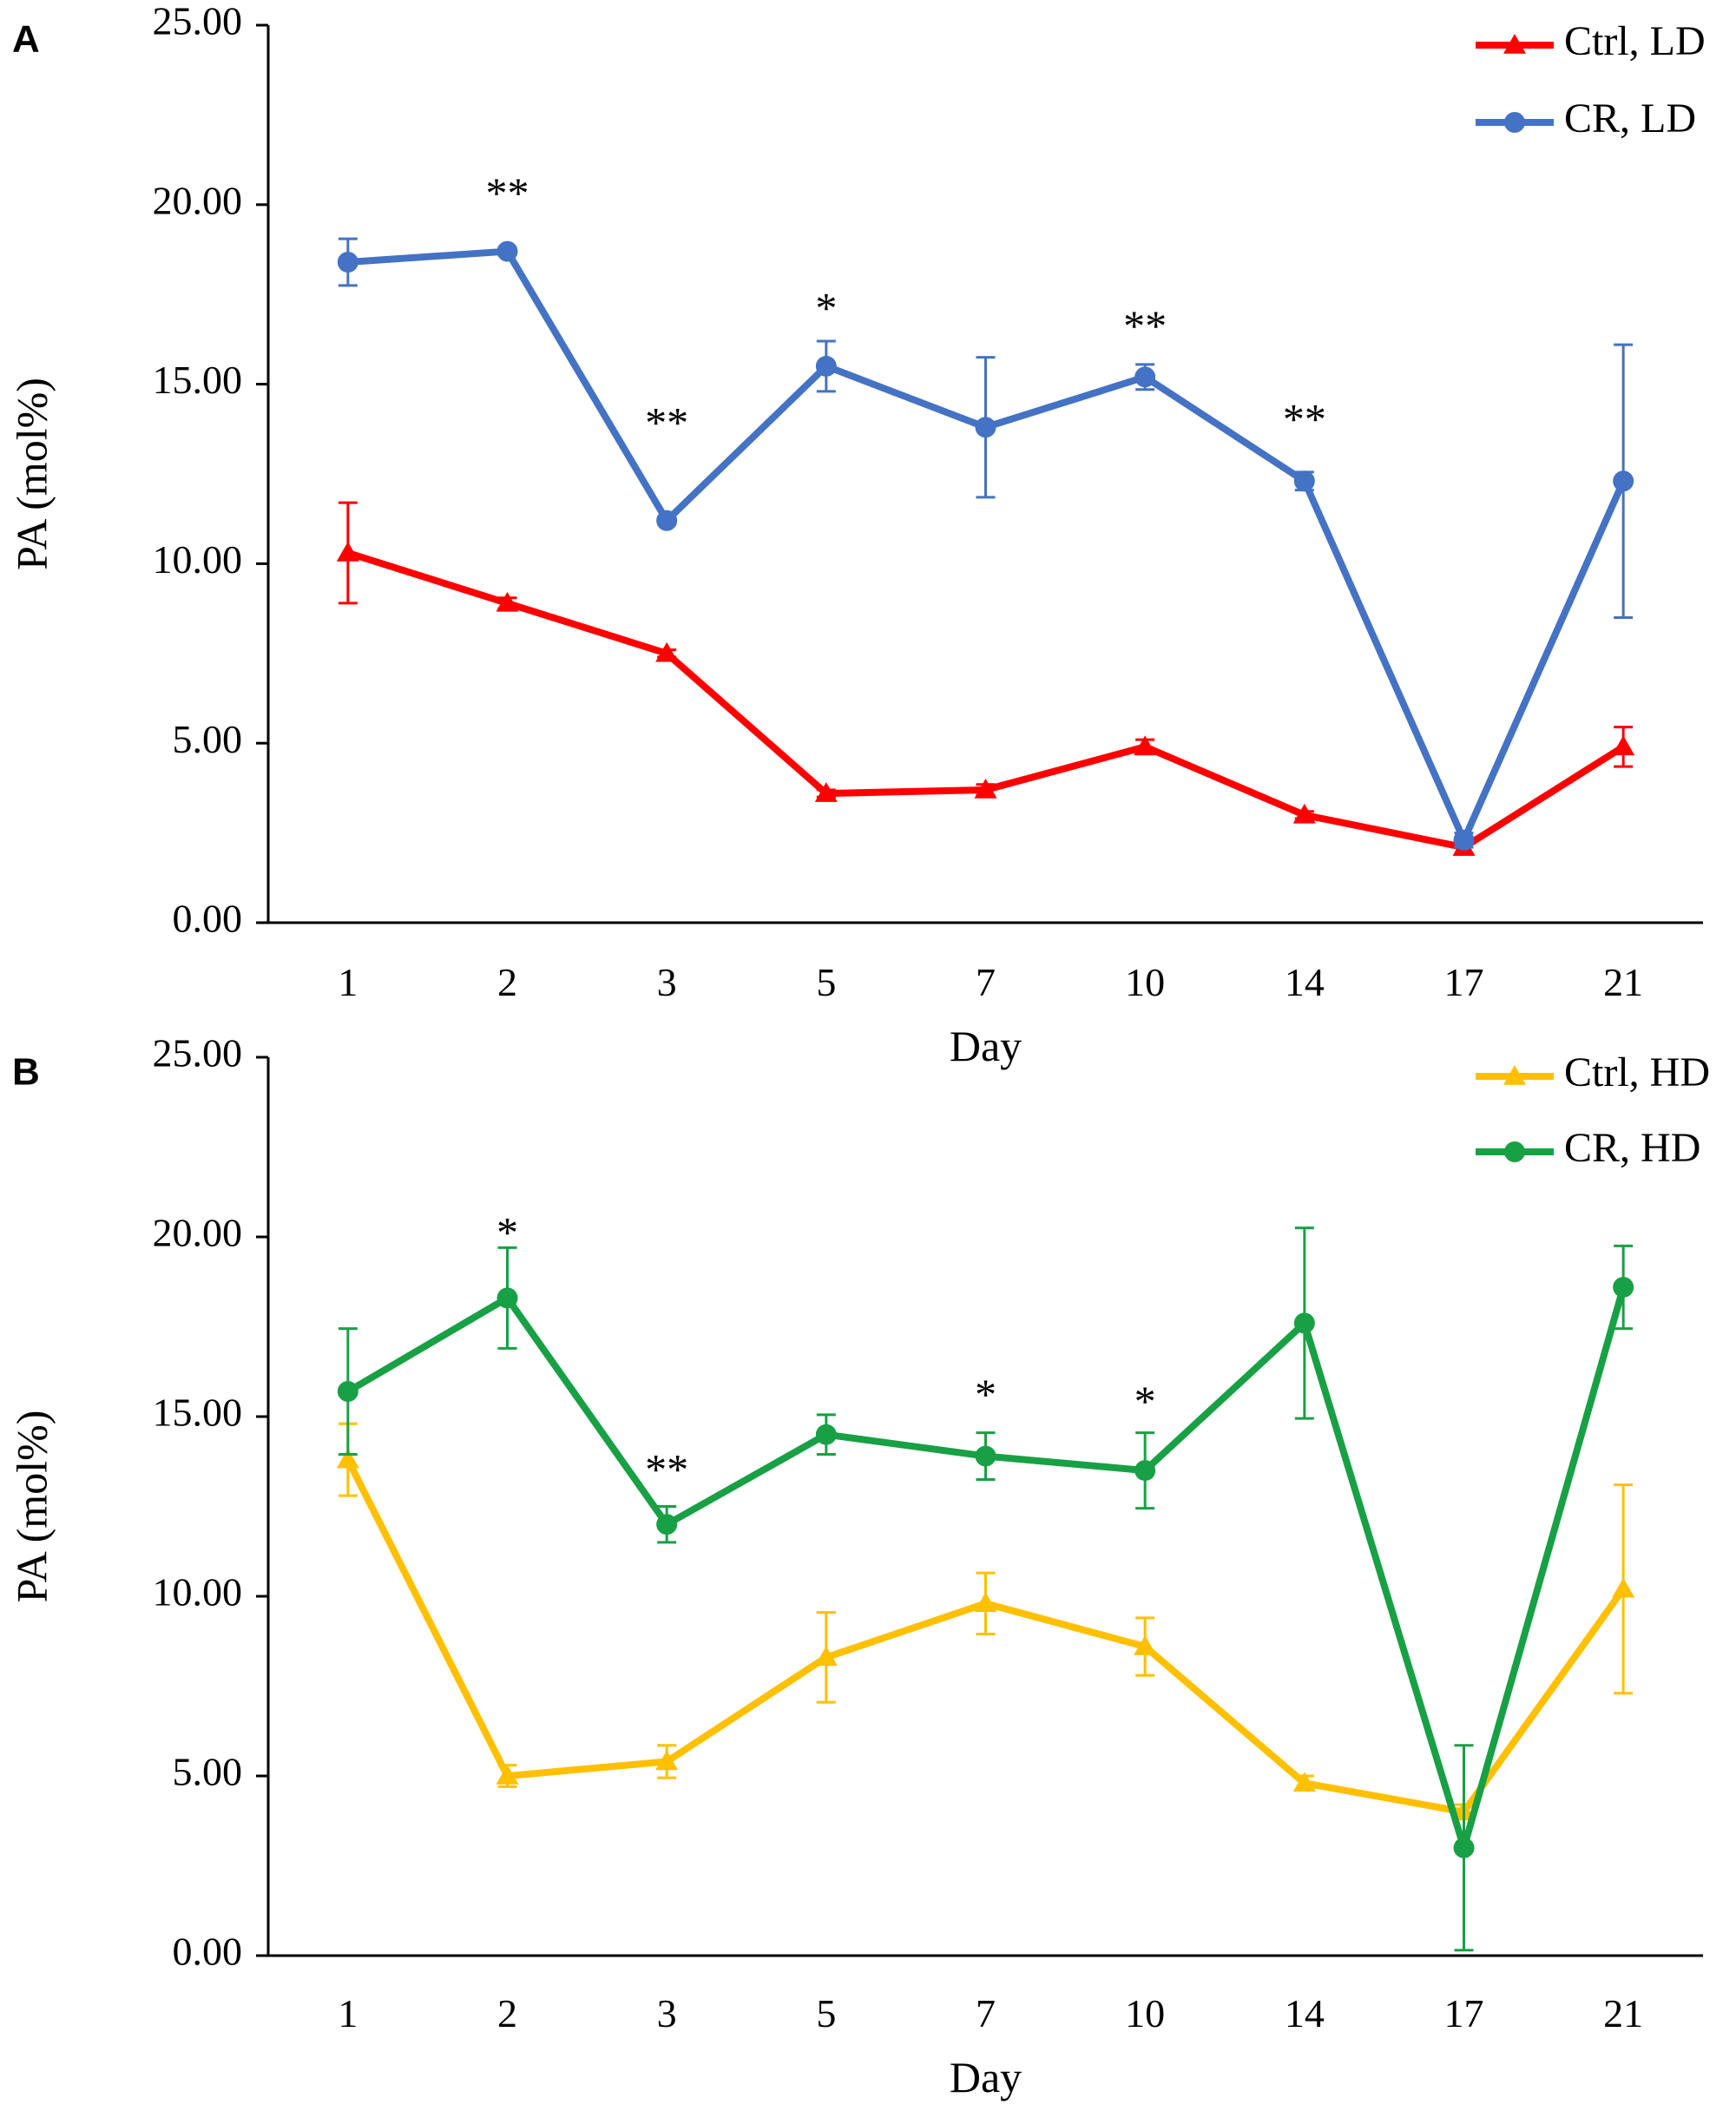 The image size is (1736, 2111). What do you see at coordinates (198, 1053) in the screenshot?
I see `panel-b-y-tick-label: 25.00` at bounding box center [198, 1053].